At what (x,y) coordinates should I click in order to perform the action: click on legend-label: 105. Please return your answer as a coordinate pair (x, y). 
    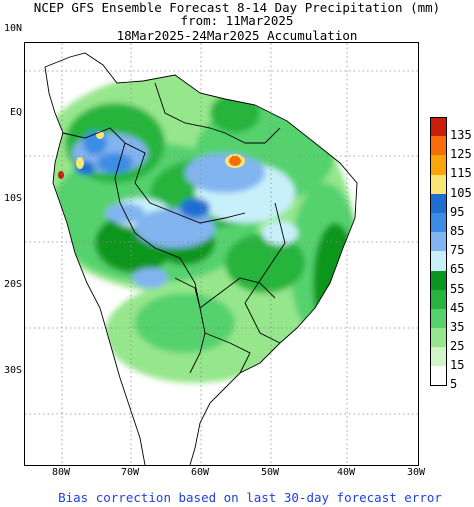
    Looking at the image, I should click on (461, 192).